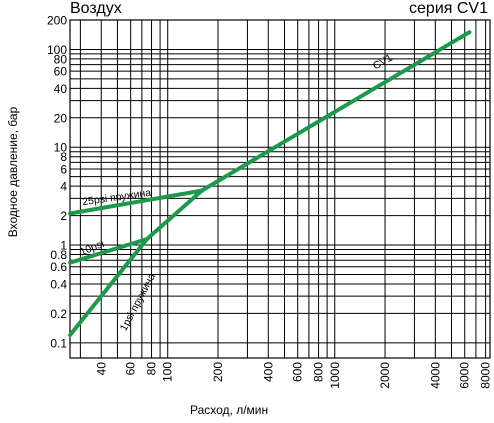  Describe the element at coordinates (58, 267) in the screenshot. I see `y-tick-label: 0.6` at that location.